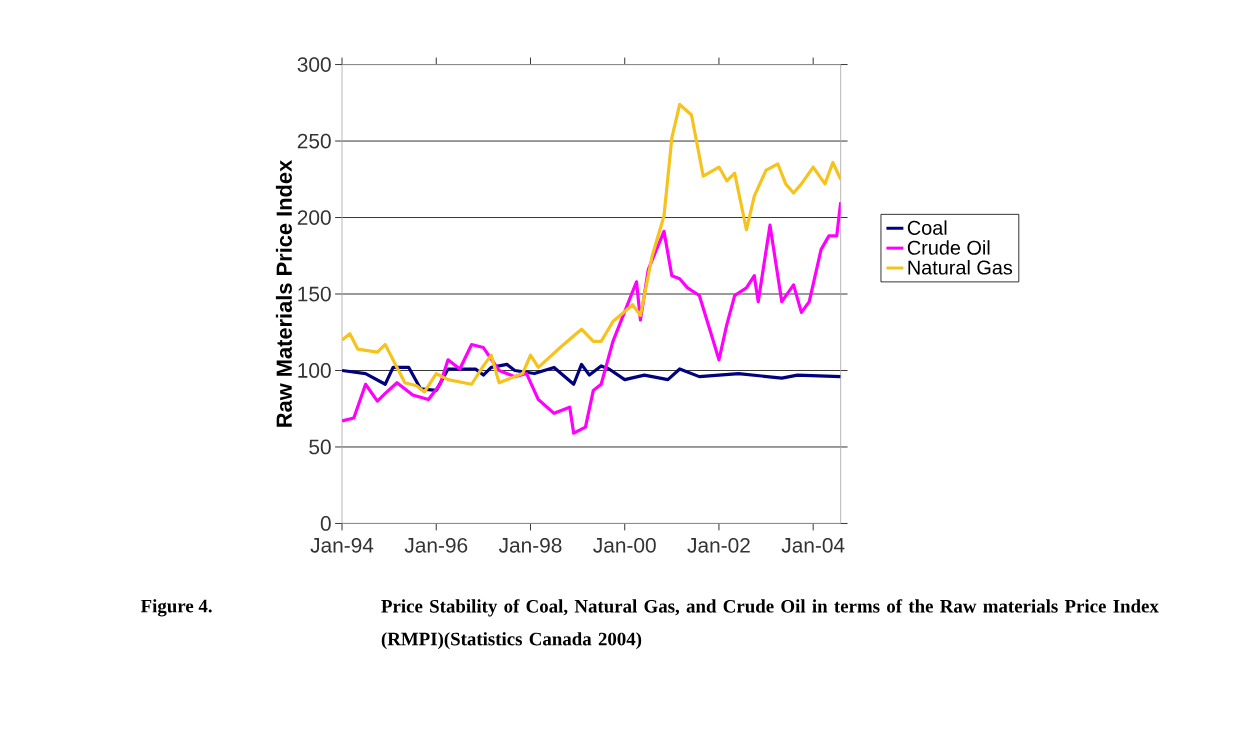 Image resolution: width=1234 pixels, height=745 pixels. I want to click on y-tick-label: 150, so click(314, 294).